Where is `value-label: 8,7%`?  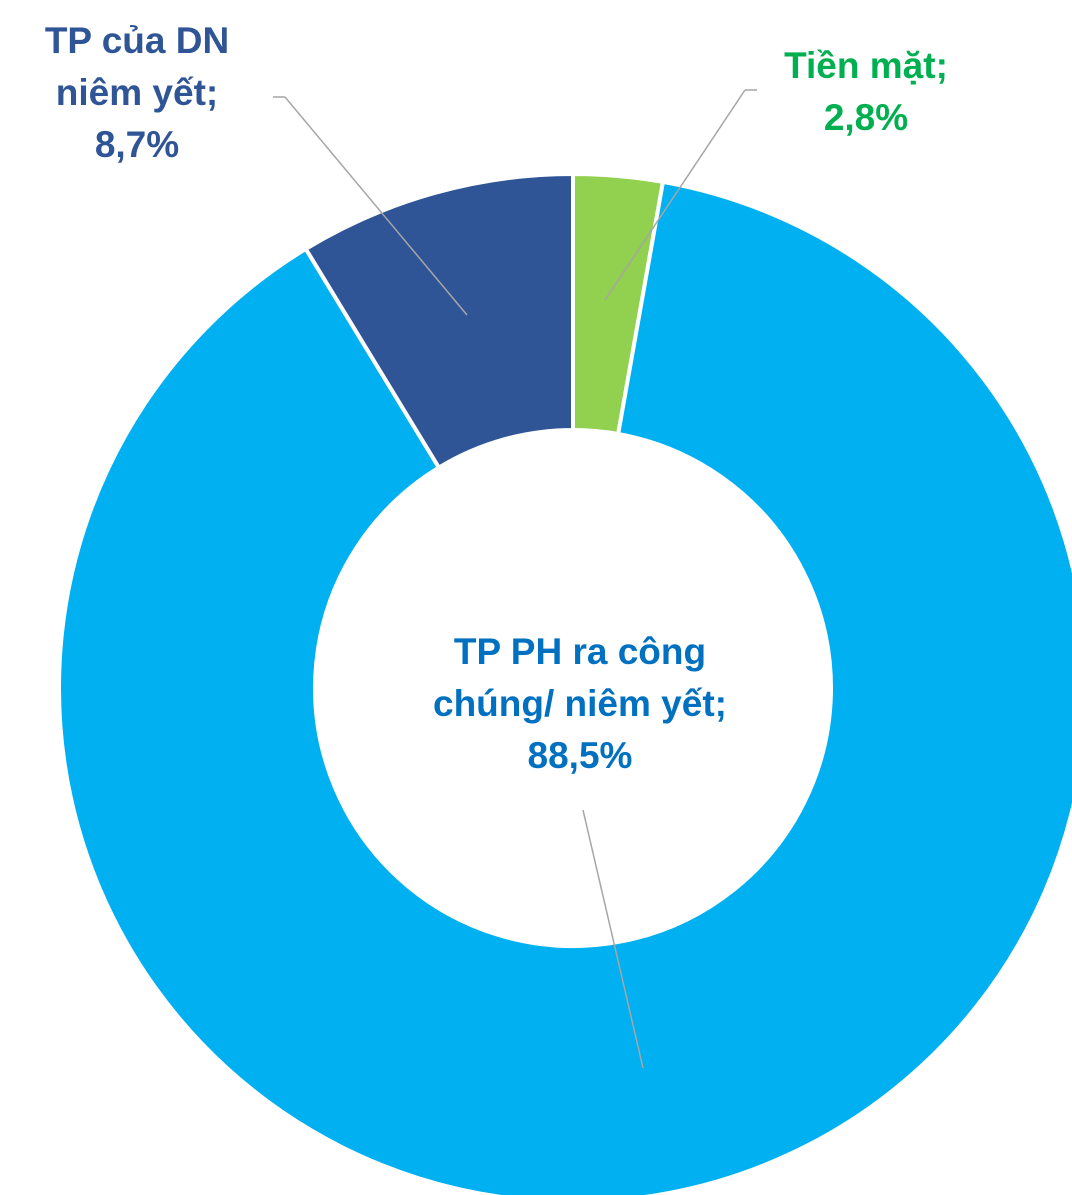 value-label: 8,7% is located at coordinates (137, 144).